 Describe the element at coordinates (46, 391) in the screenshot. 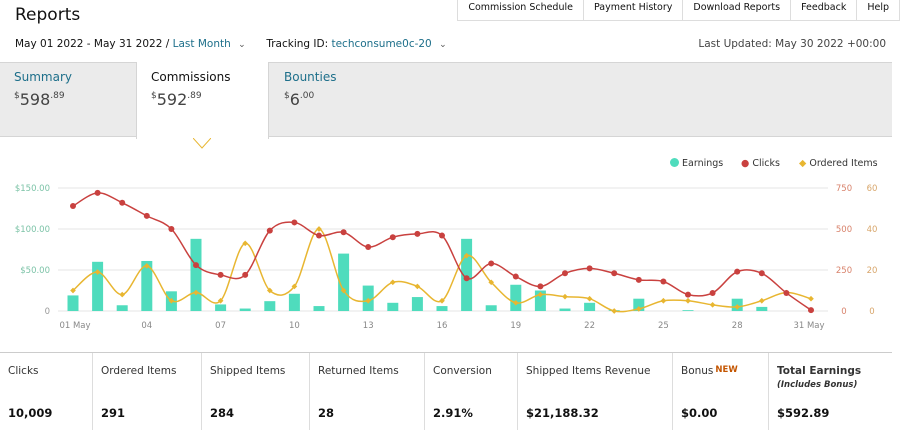

I see `stat-clicks: Clicks 10,009` at that location.